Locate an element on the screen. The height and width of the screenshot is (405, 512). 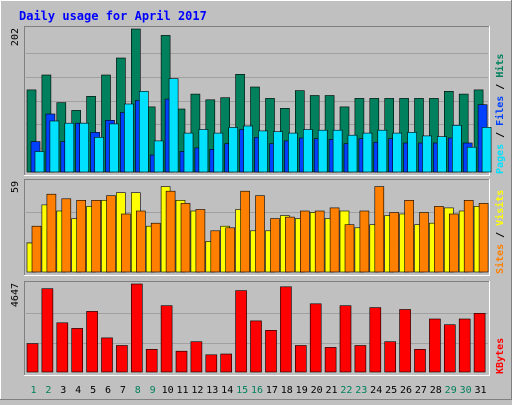
day-label-2: 2 is located at coordinates (48, 390).